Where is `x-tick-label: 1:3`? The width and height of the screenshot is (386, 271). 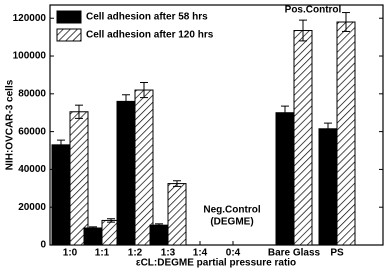
x-tick-label: 1:3 is located at coordinates (168, 253).